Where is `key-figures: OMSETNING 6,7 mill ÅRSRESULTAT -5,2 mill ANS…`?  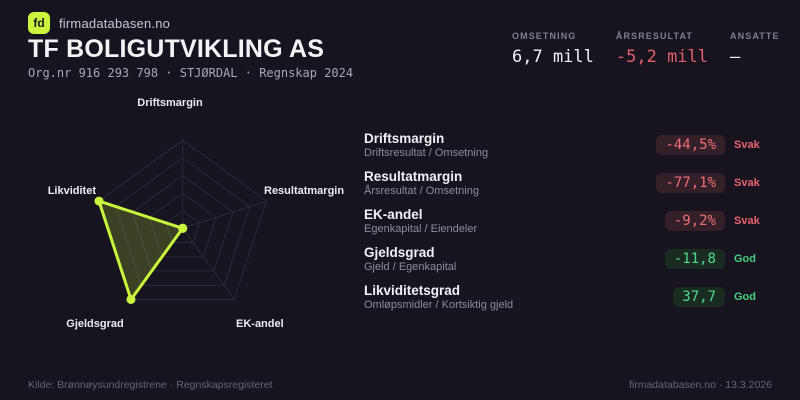
key-figures: OMSETNING 6,7 mill ÅRSRESULTAT -5,2 mill ANS… is located at coordinates (646, 49).